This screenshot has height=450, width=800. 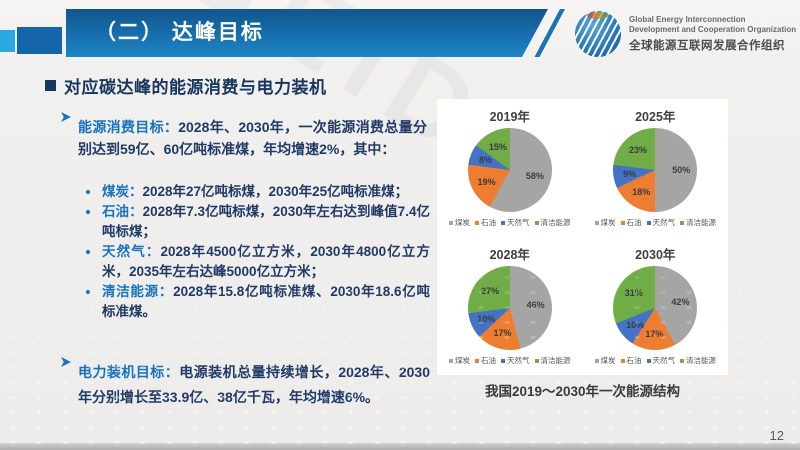 I want to click on pie: 50% 18% 9% 23%, so click(x=655, y=170).